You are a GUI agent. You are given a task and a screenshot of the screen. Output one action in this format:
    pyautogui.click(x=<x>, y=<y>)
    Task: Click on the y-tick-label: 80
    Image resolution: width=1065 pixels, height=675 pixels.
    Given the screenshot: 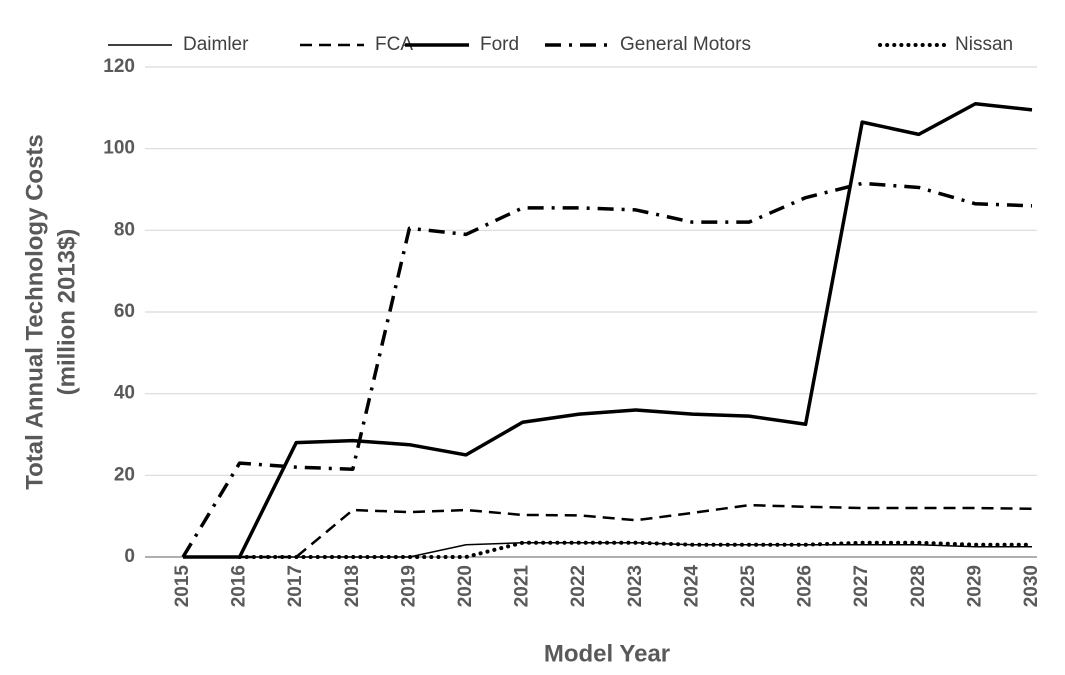 What is the action you would take?
    pyautogui.click(x=124, y=229)
    